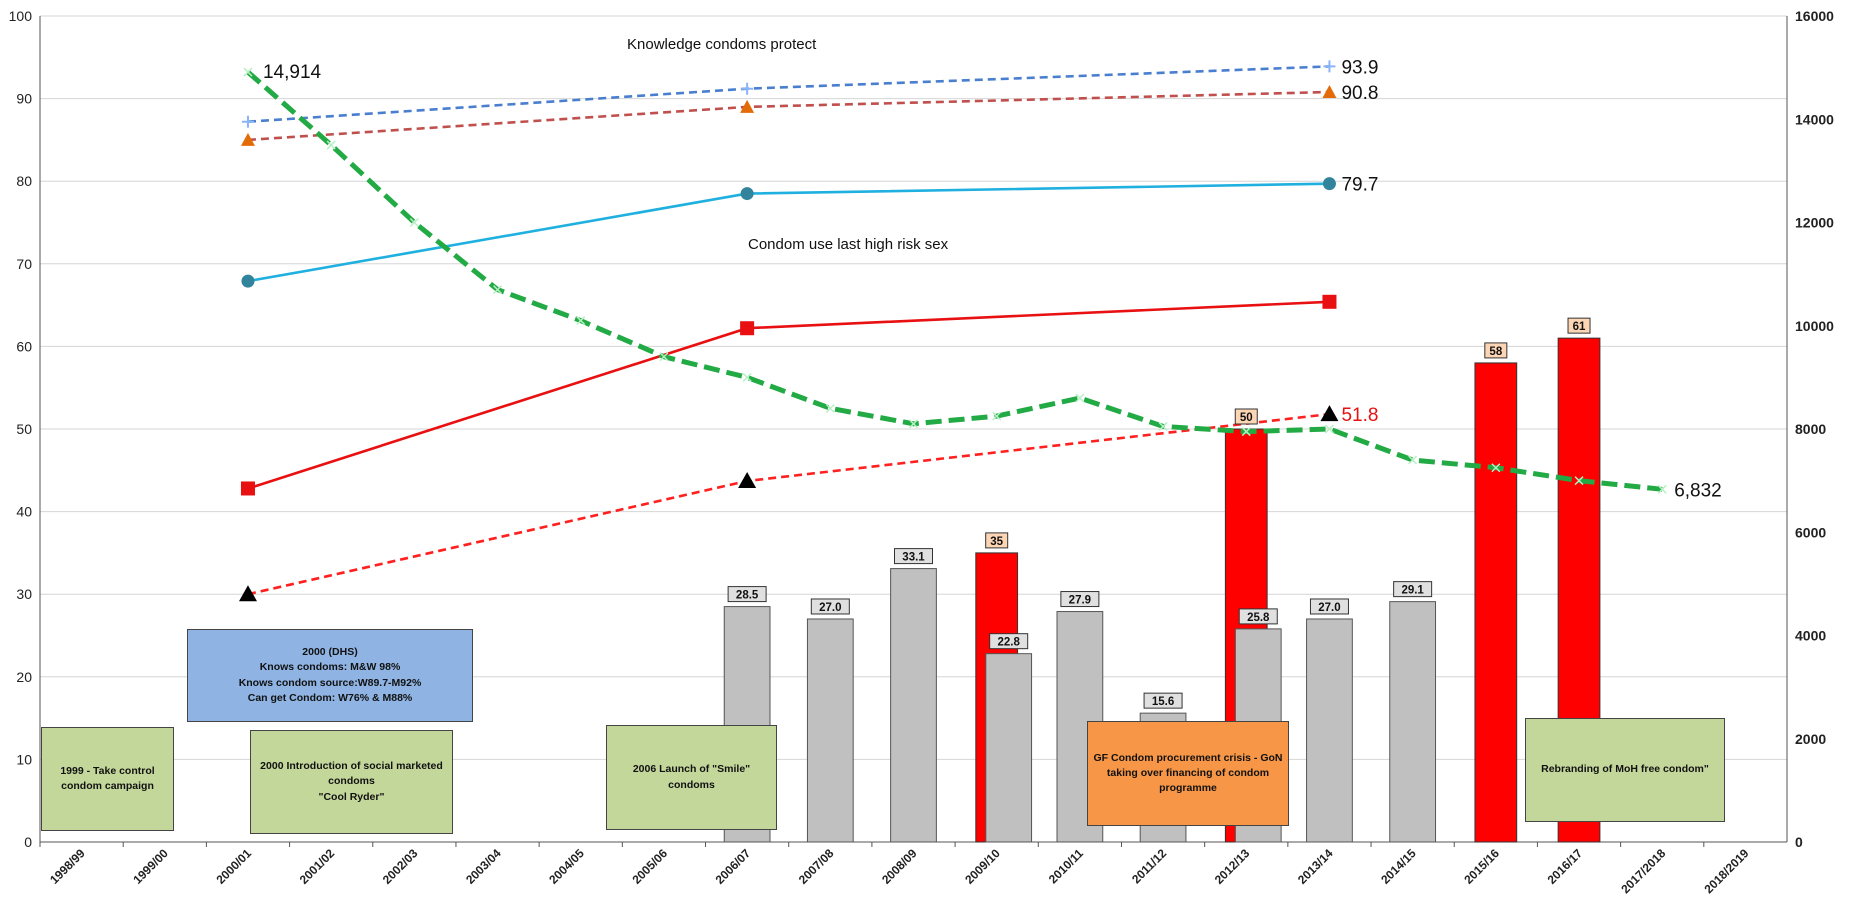  I want to click on x-tick-label: 2001/02, so click(317, 866).